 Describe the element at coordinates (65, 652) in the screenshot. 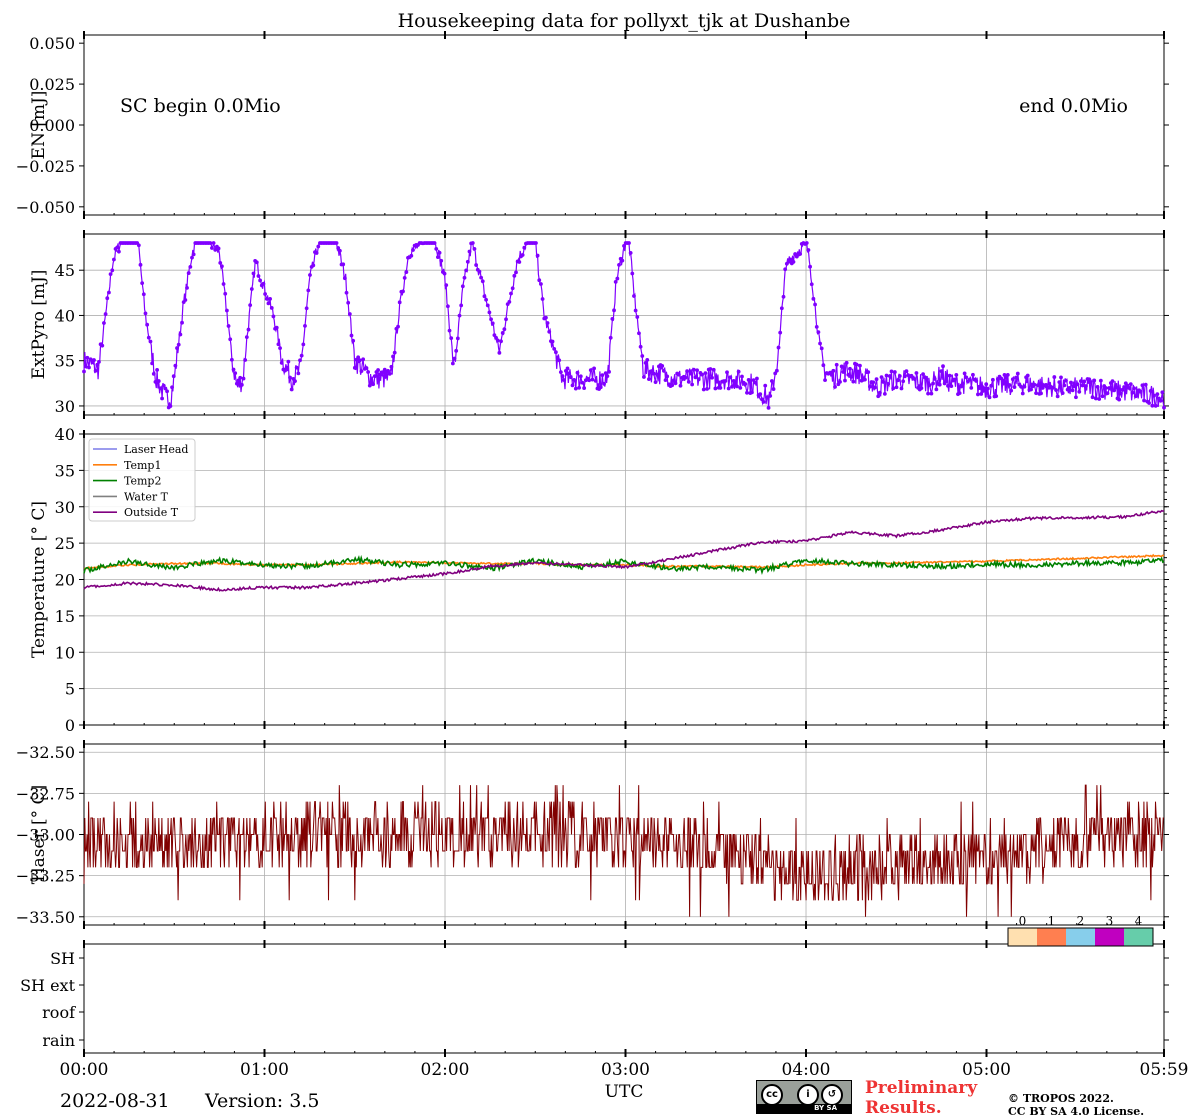

I see `y-tick-label: 10` at that location.